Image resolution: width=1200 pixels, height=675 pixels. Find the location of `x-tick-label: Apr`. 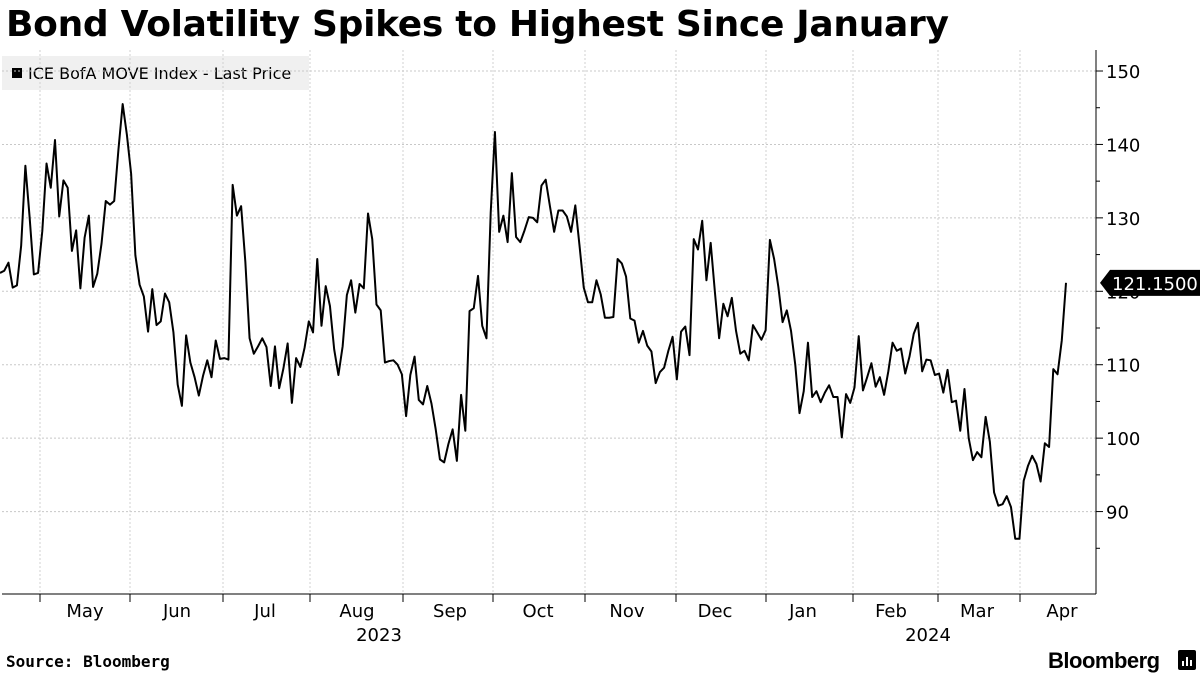

x-tick-label: Apr is located at coordinates (1062, 611).